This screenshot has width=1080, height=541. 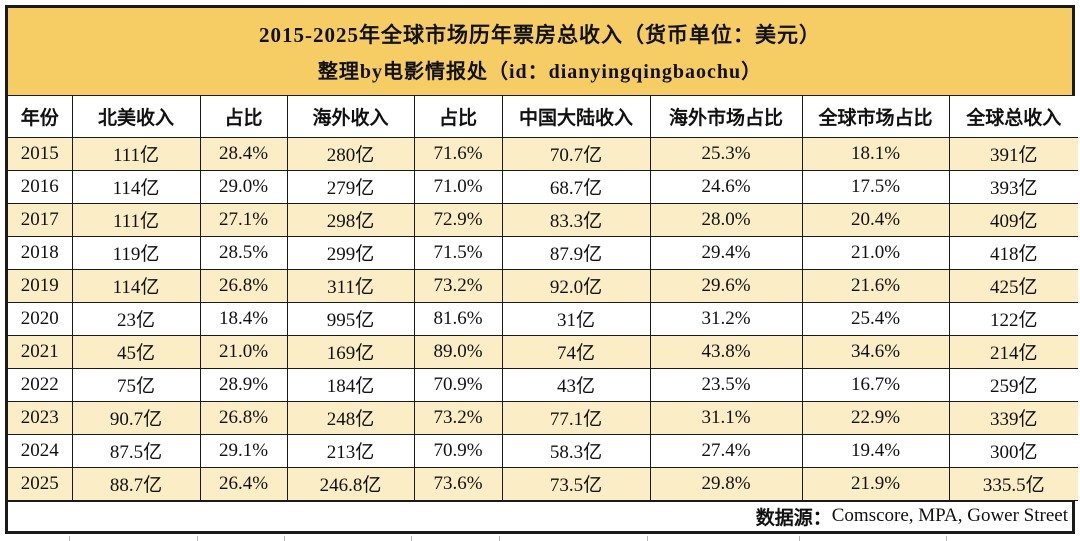 What do you see at coordinates (458, 318) in the screenshot?
I see `cell-2020-4: 81.6%` at bounding box center [458, 318].